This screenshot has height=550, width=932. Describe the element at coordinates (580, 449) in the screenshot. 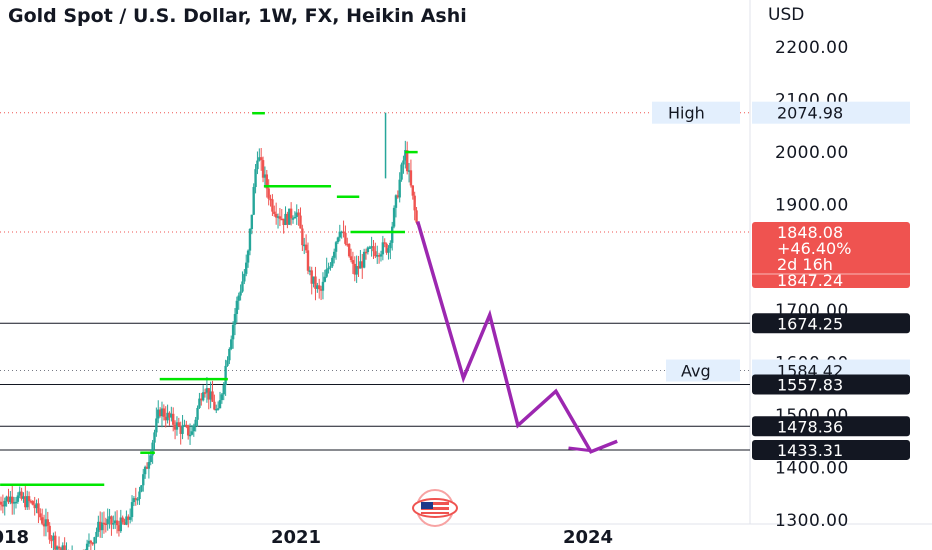

I see `projection-tail-line` at that location.